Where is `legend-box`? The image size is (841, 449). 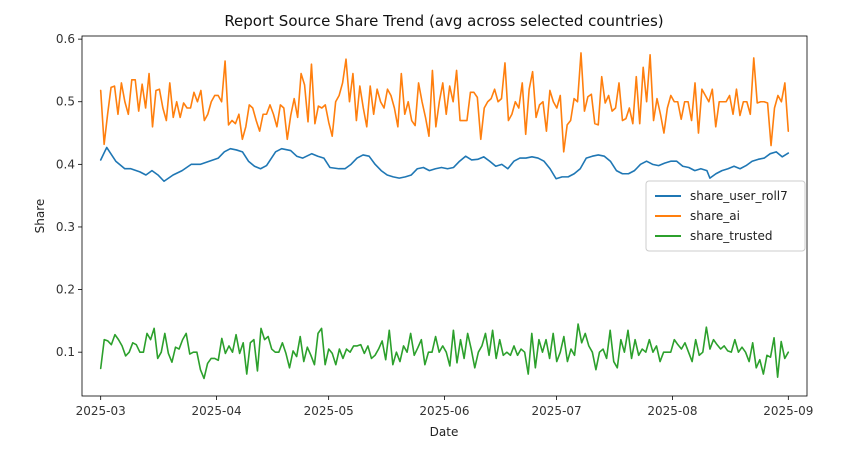 legend-box is located at coordinates (725, 216).